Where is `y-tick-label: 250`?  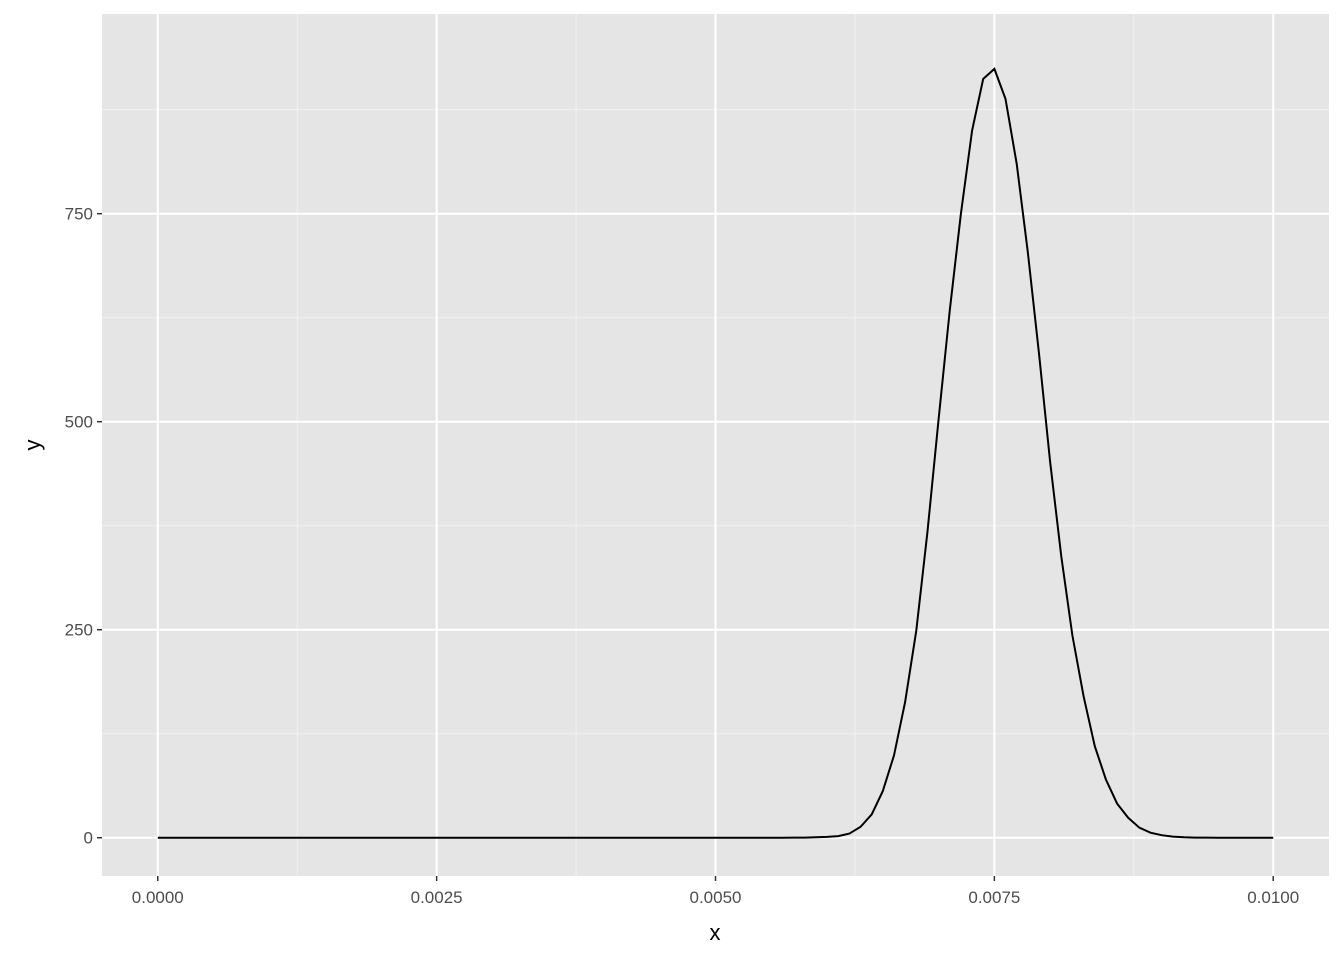 y-tick-label: 250 is located at coordinates (79, 630).